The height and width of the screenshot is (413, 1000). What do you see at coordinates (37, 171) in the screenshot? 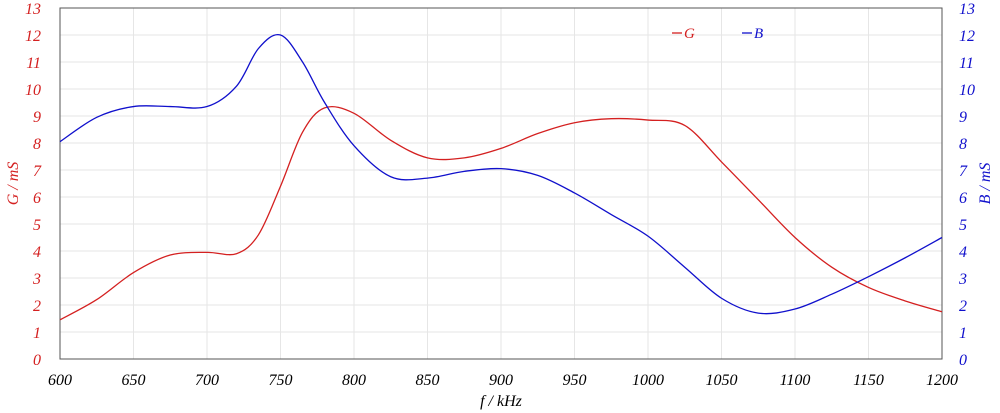
I see `left-tick-label: 7` at bounding box center [37, 171].